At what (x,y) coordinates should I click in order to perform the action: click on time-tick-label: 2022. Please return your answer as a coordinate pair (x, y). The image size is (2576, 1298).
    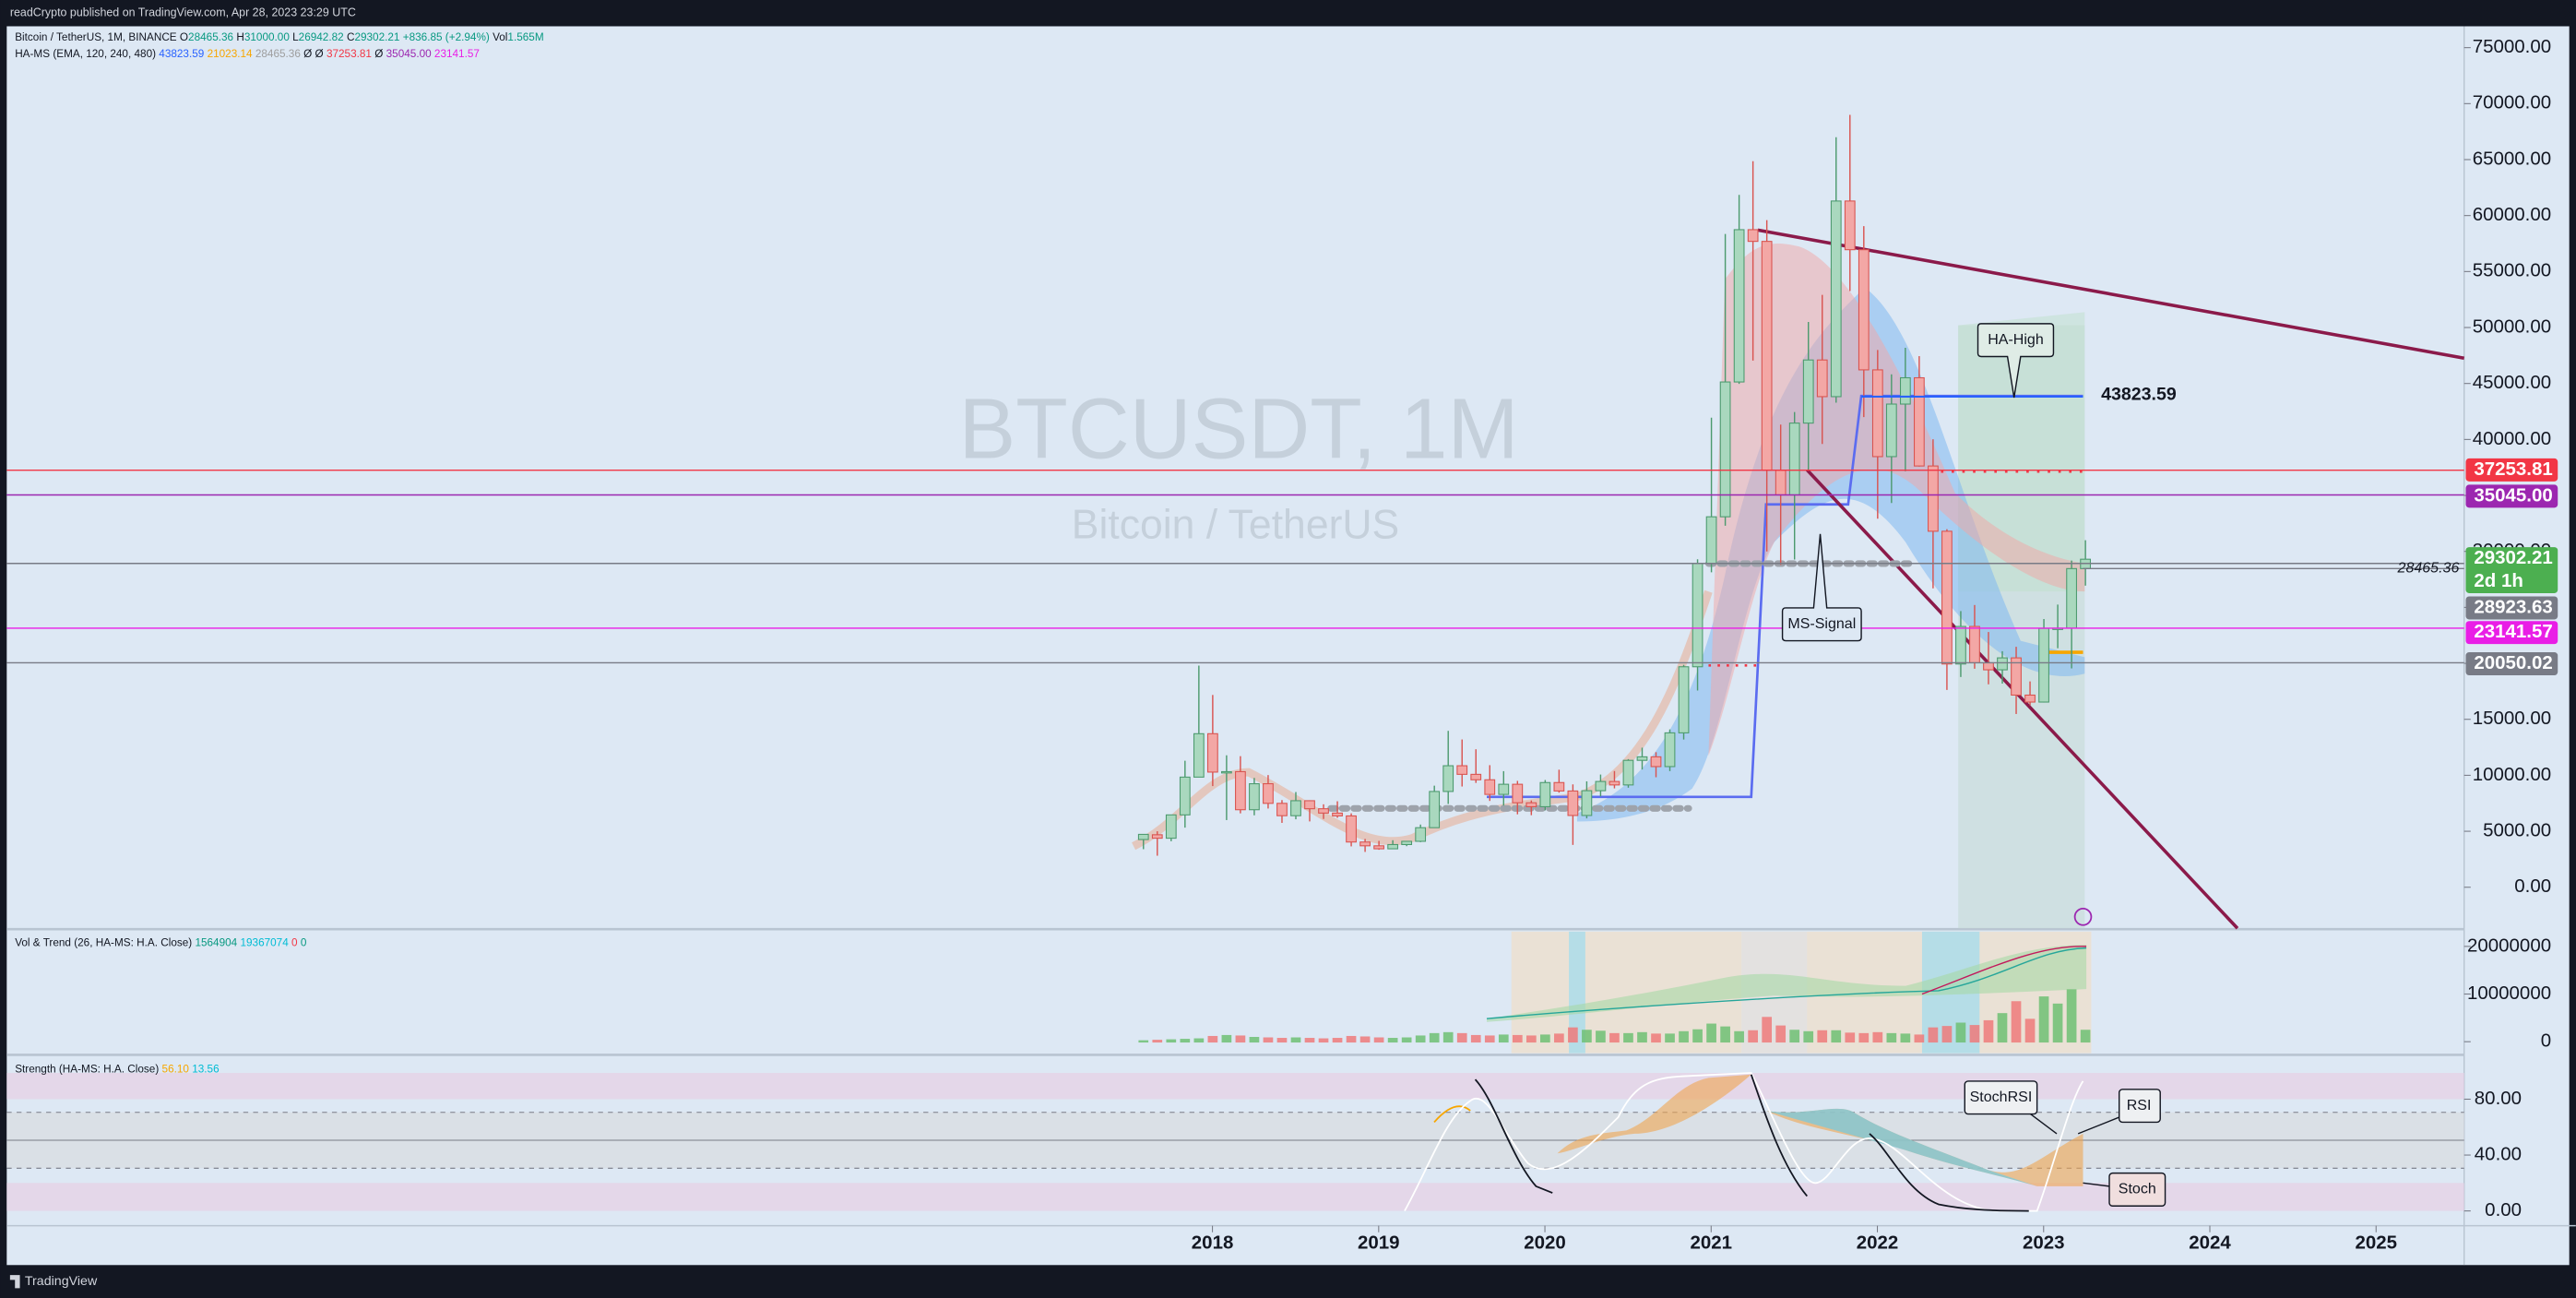
    Looking at the image, I should click on (1878, 1243).